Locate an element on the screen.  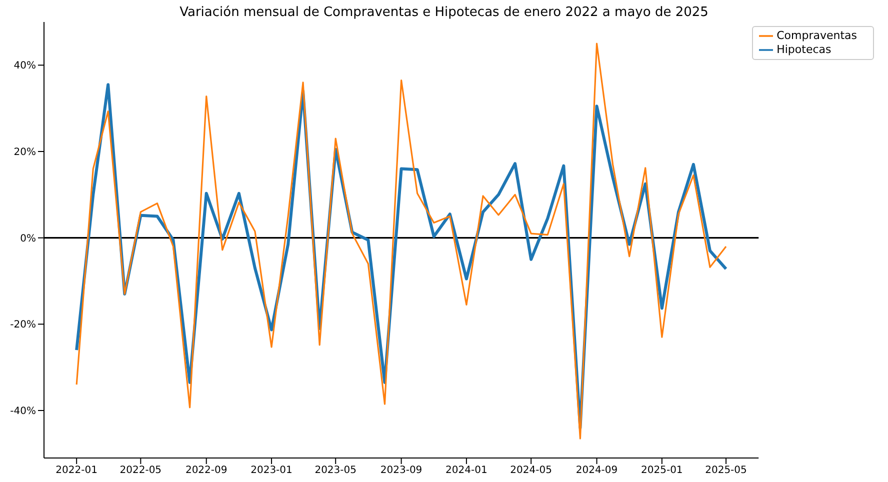
y-tick-label: 40% is located at coordinates (25, 66).